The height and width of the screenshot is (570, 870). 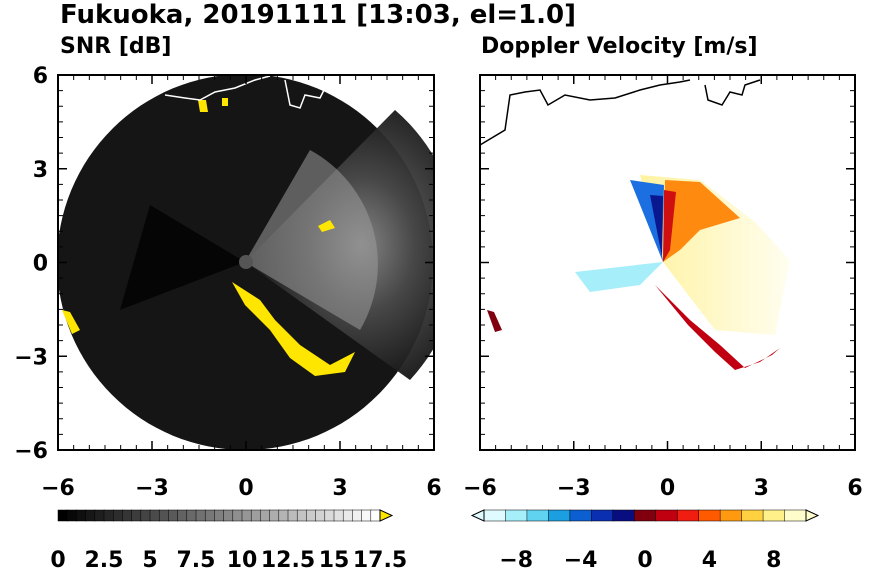 I want to click on velocity-colorbar-label: 4, so click(x=709, y=559).